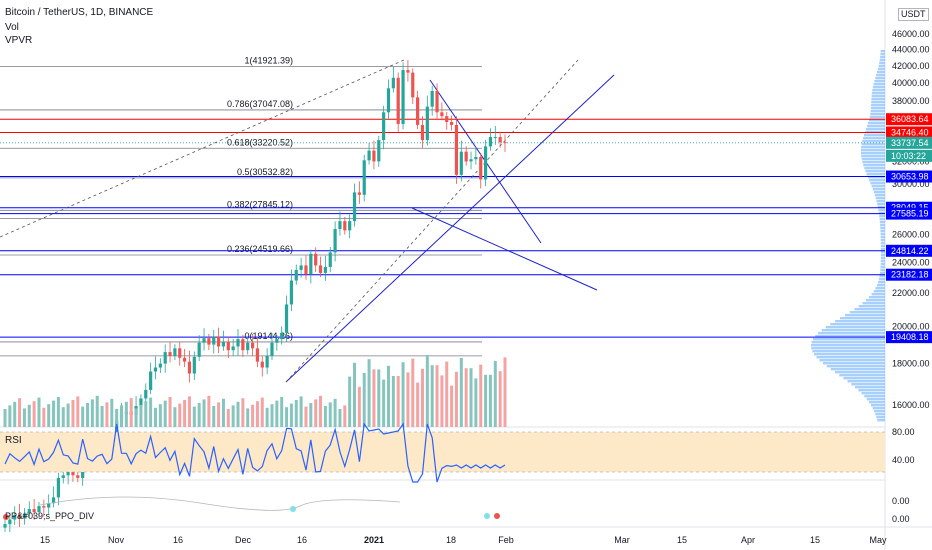 Image resolution: width=932 pixels, height=550 pixels. I want to click on price-tick-label: 26000.00, so click(911, 234).